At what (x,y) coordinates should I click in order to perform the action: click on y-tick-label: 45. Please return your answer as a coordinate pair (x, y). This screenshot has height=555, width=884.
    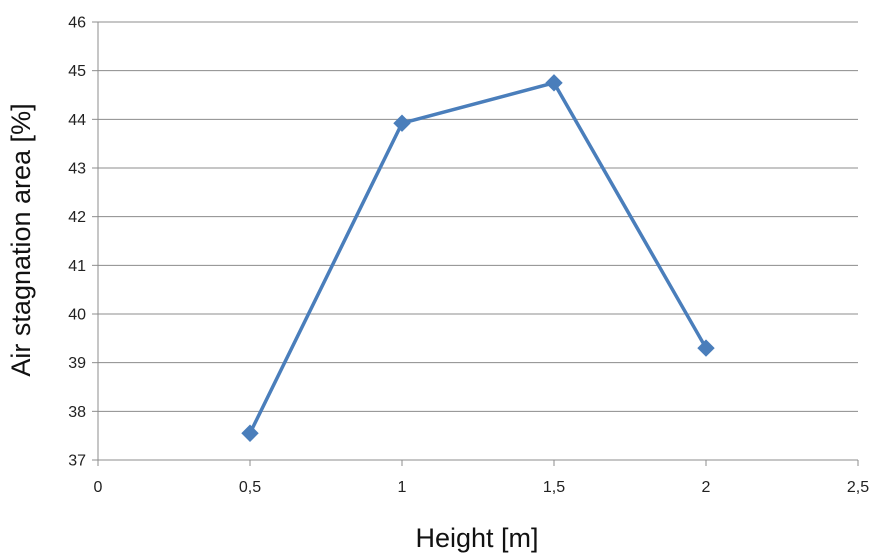
    Looking at the image, I should click on (77, 71).